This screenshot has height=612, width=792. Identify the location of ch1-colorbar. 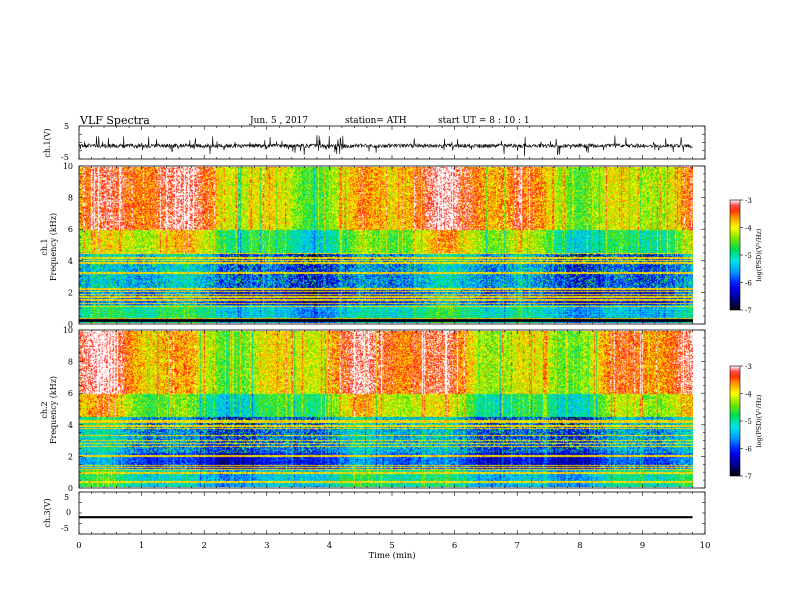
(735, 255).